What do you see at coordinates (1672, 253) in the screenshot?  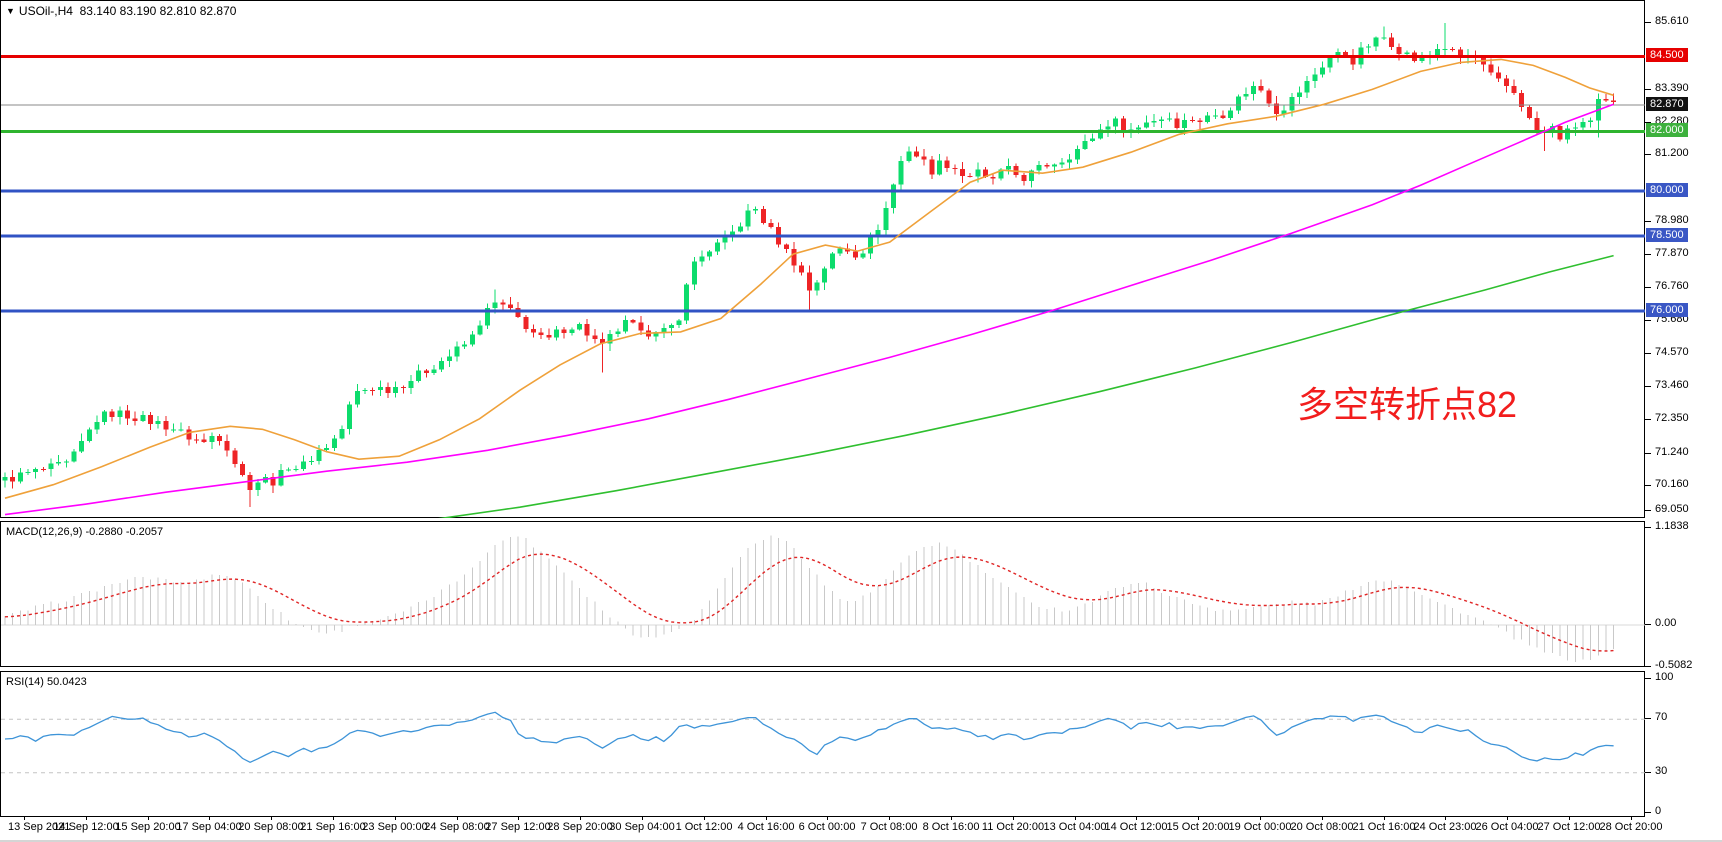 I see `y-axis-tick-label: 77.870` at bounding box center [1672, 253].